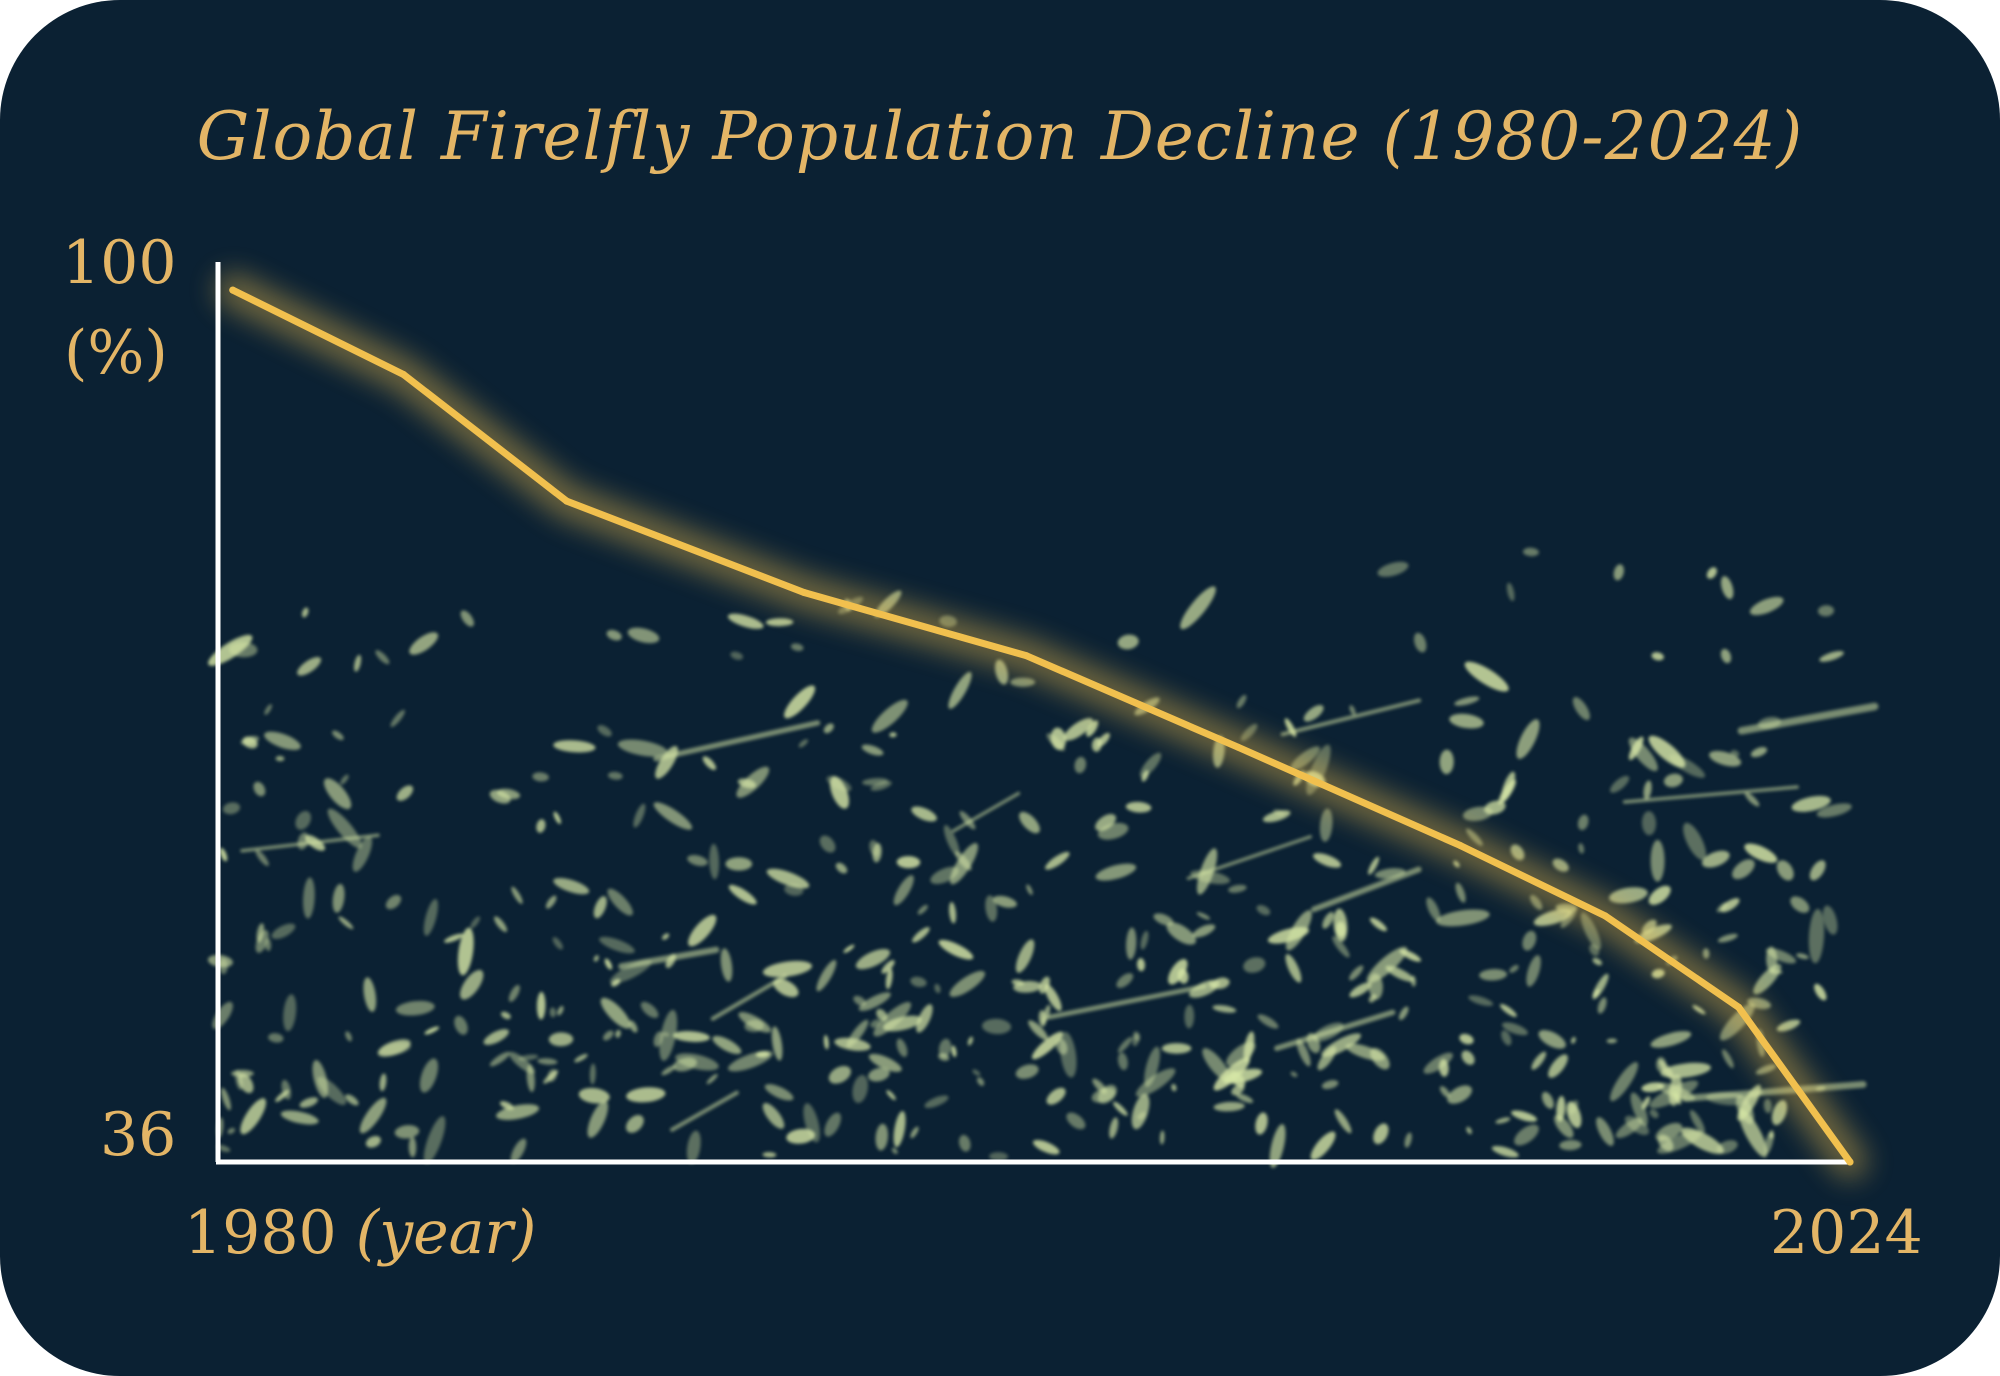 Image resolution: width=2000 pixels, height=1376 pixels. What do you see at coordinates (403, 374) in the screenshot?
I see `data-point` at bounding box center [403, 374].